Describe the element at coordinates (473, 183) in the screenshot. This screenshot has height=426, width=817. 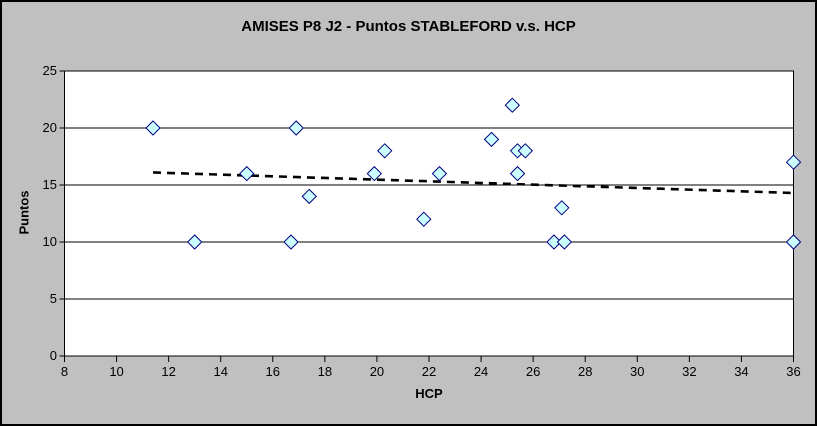
I see `trendline` at that location.